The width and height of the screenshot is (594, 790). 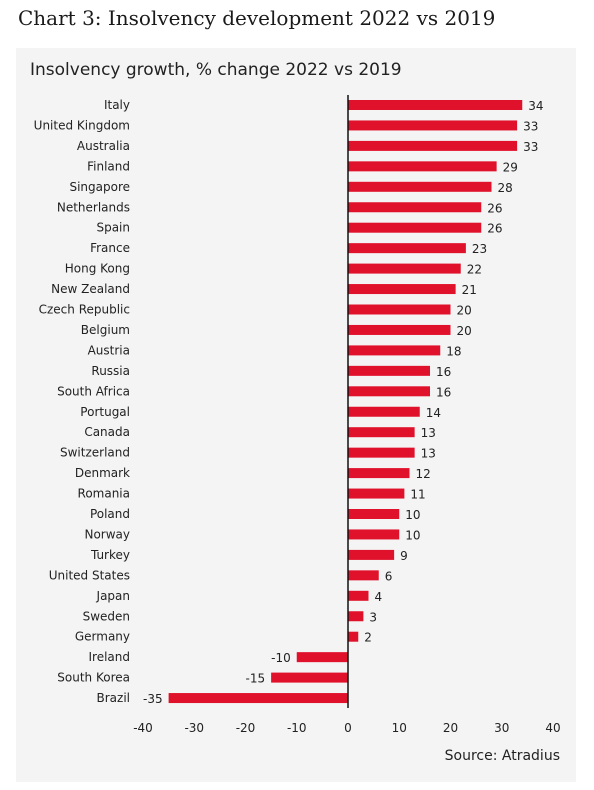 What do you see at coordinates (103, 146) in the screenshot?
I see `category-label: Australia` at bounding box center [103, 146].